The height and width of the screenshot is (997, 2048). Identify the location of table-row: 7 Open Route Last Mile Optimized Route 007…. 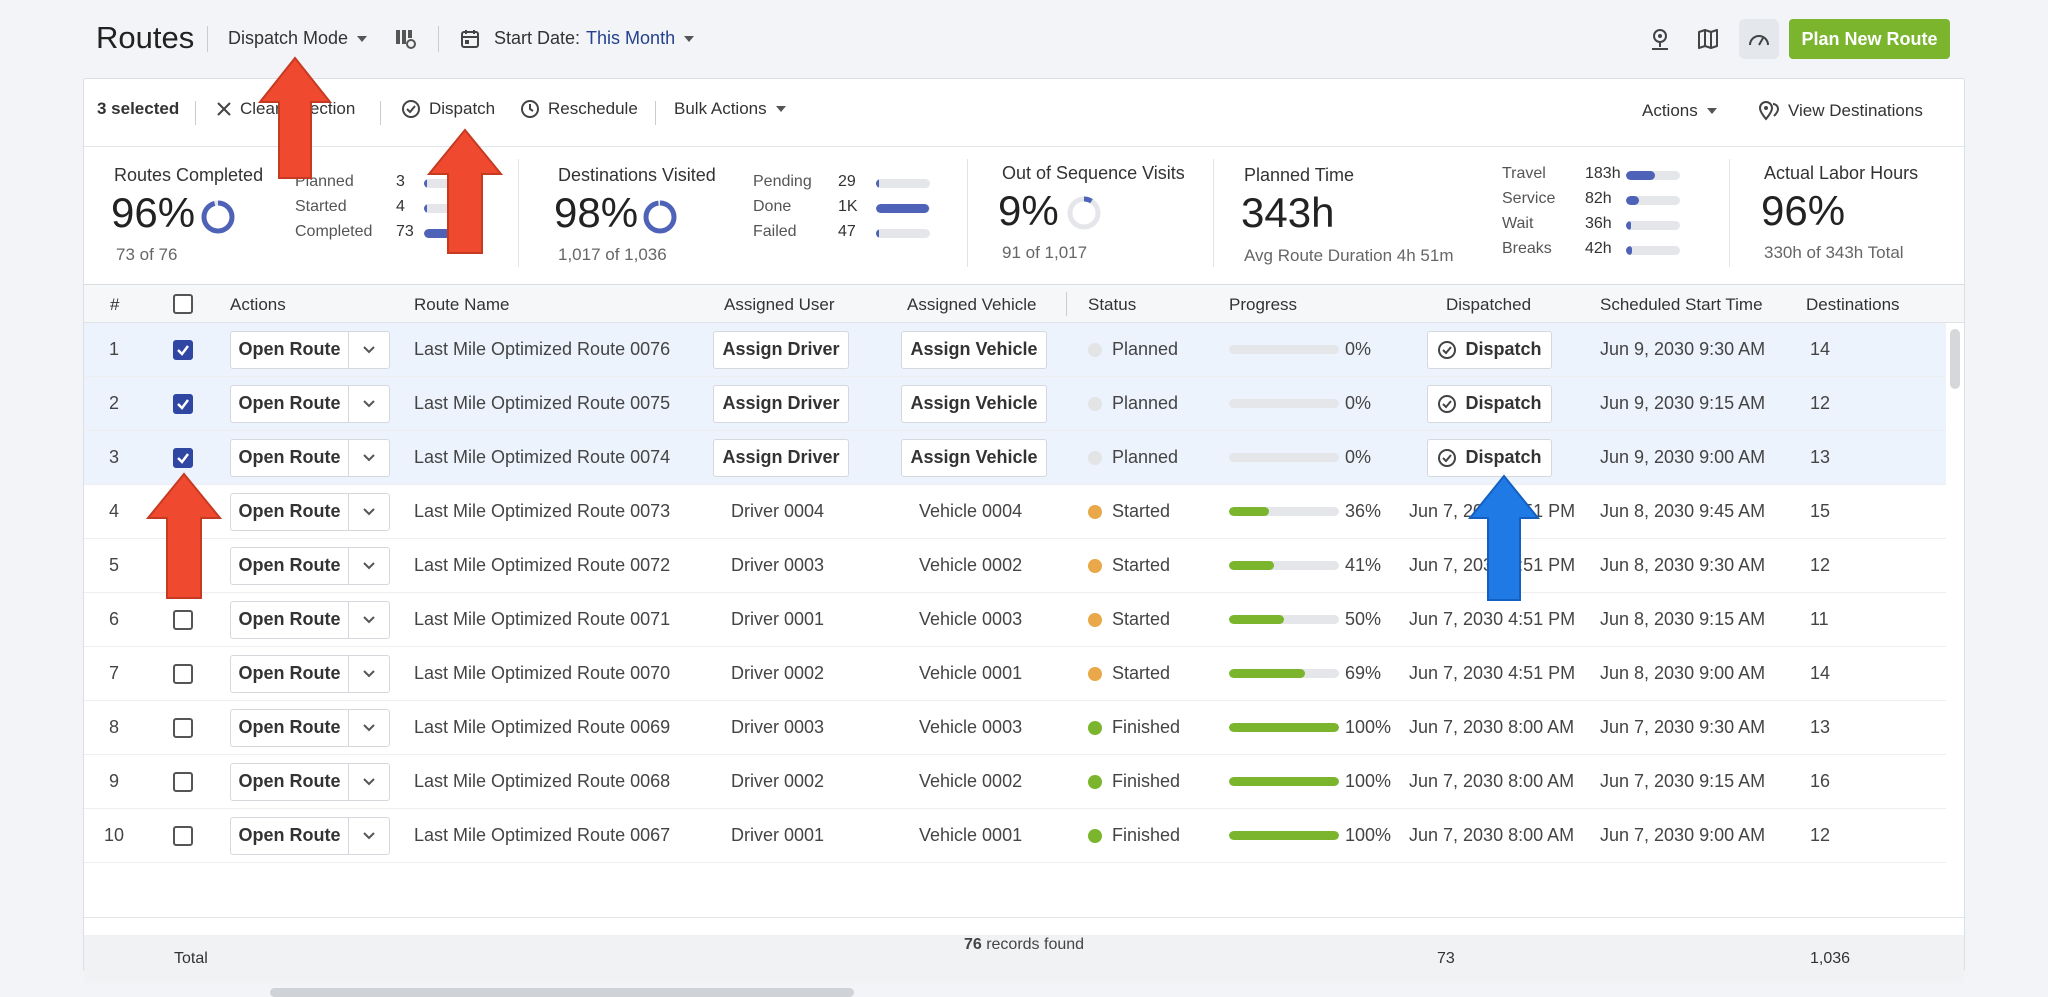
(1015, 674).